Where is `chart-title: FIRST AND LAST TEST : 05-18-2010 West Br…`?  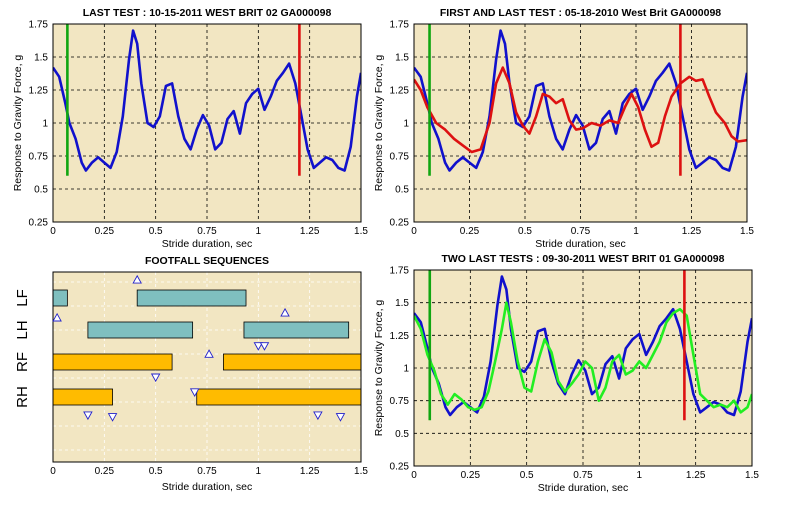
chart-title: FIRST AND LAST TEST : 05-18-2010 West Br… is located at coordinates (580, 13).